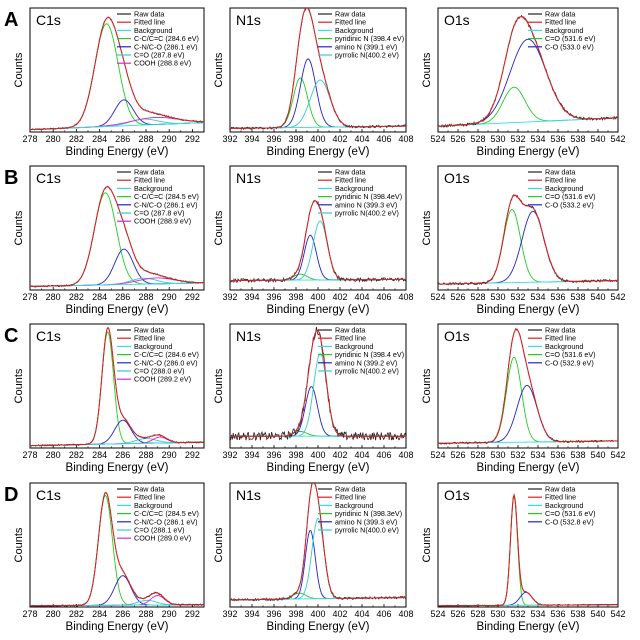  What do you see at coordinates (577, 297) in the screenshot?
I see `x-tick-label: 538` at bounding box center [577, 297].